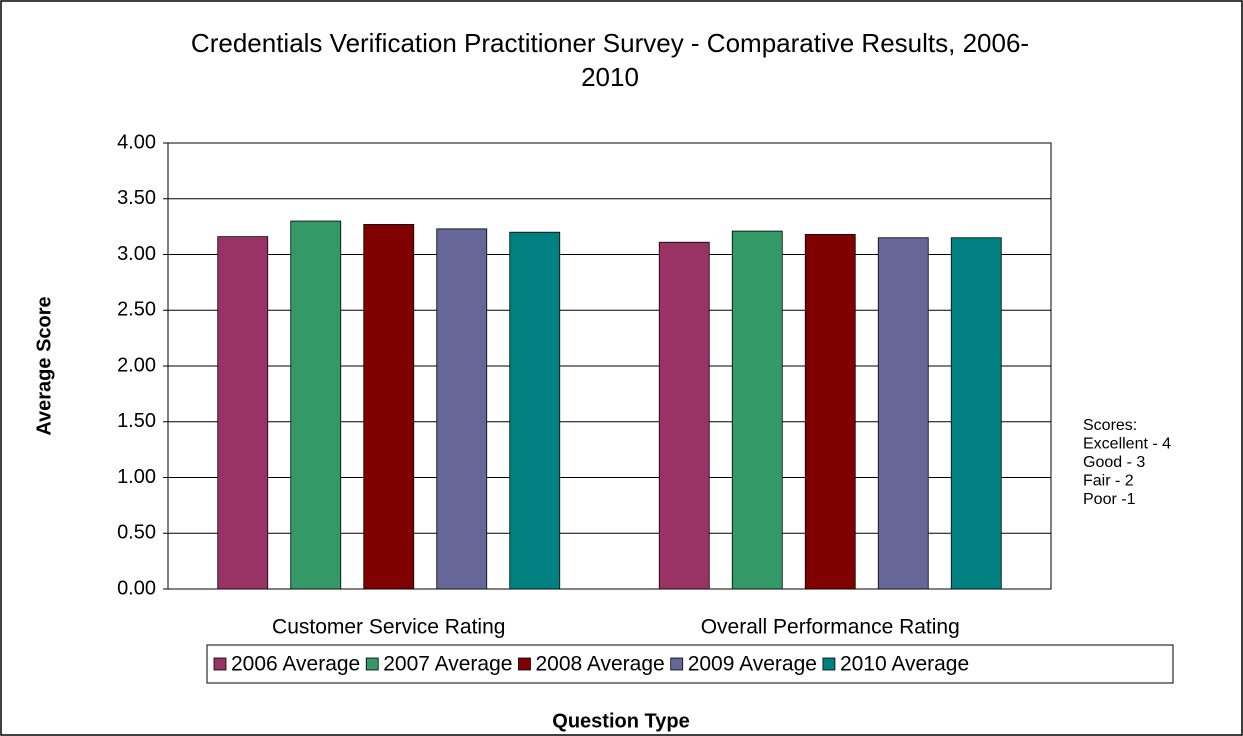 The height and width of the screenshot is (736, 1243). Describe the element at coordinates (1109, 499) in the screenshot. I see `annotation: Poor -1` at that location.